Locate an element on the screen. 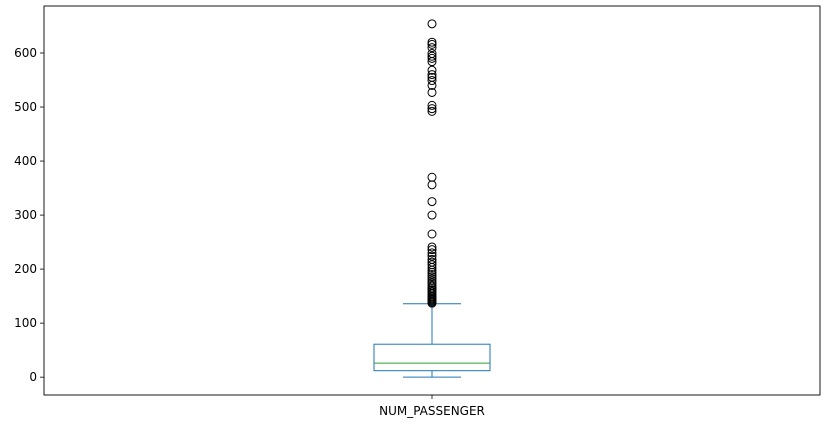 The image size is (829, 428). iqr-box is located at coordinates (432, 357).